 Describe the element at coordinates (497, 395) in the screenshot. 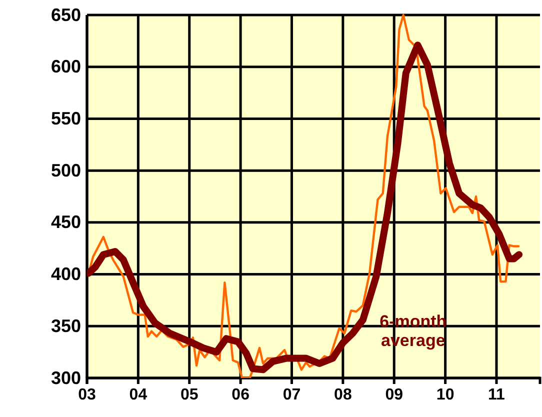

I see `x-tick-label: 11` at that location.